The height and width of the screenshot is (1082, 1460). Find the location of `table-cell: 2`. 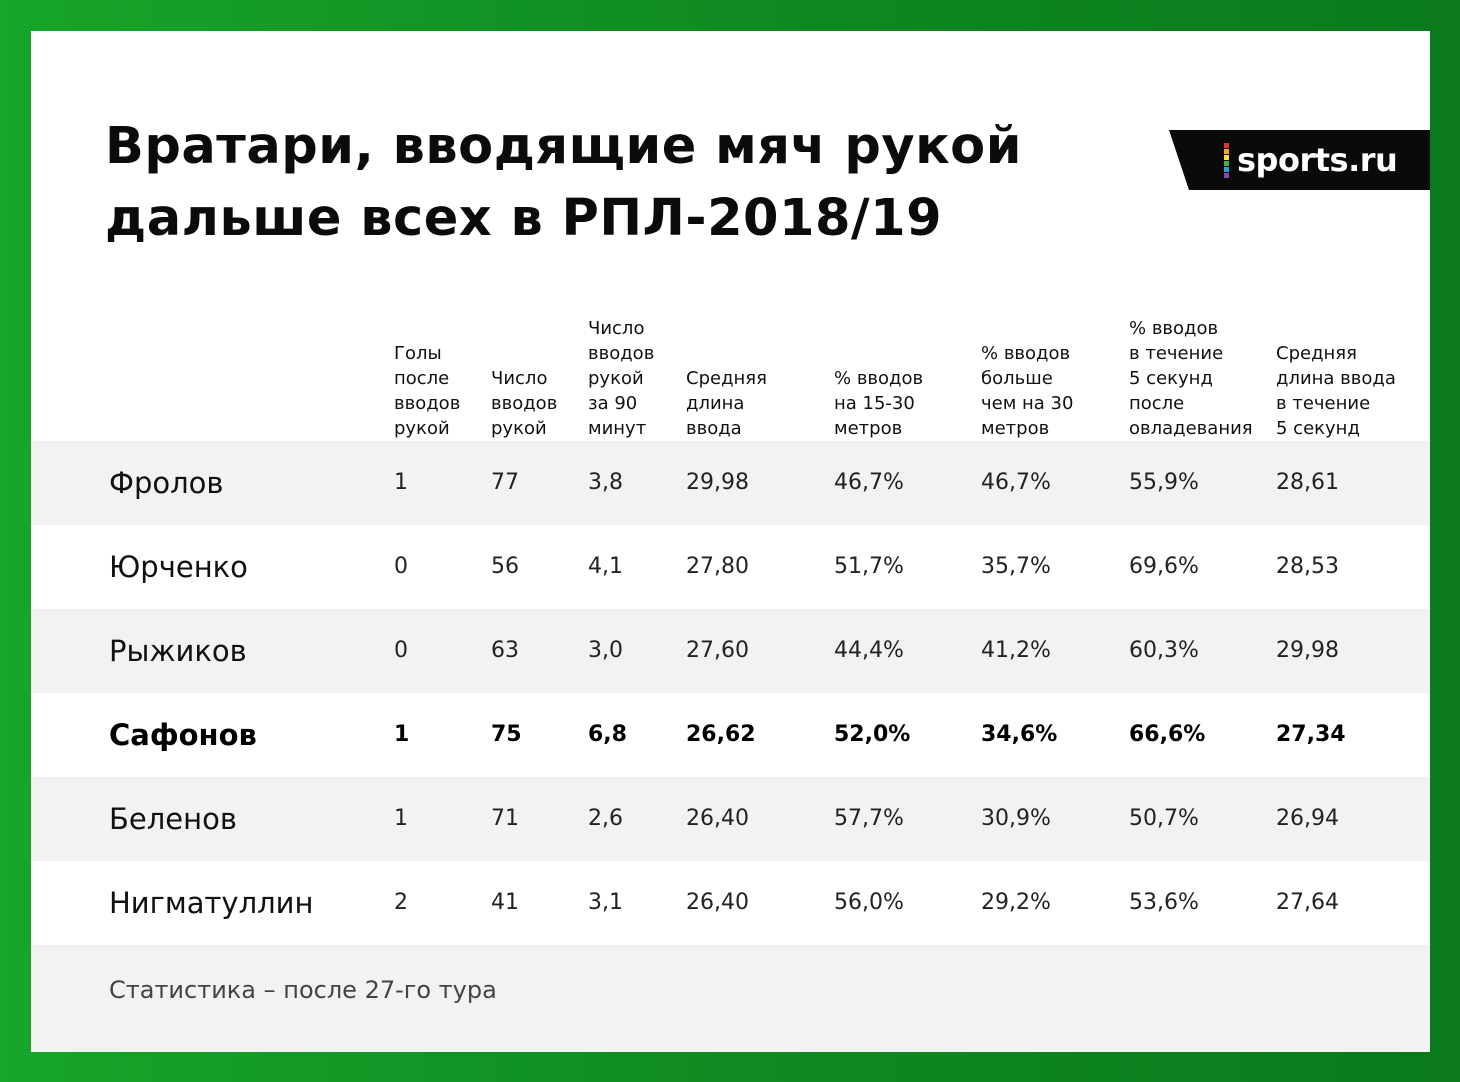

table-cell: 2 is located at coordinates (401, 902).